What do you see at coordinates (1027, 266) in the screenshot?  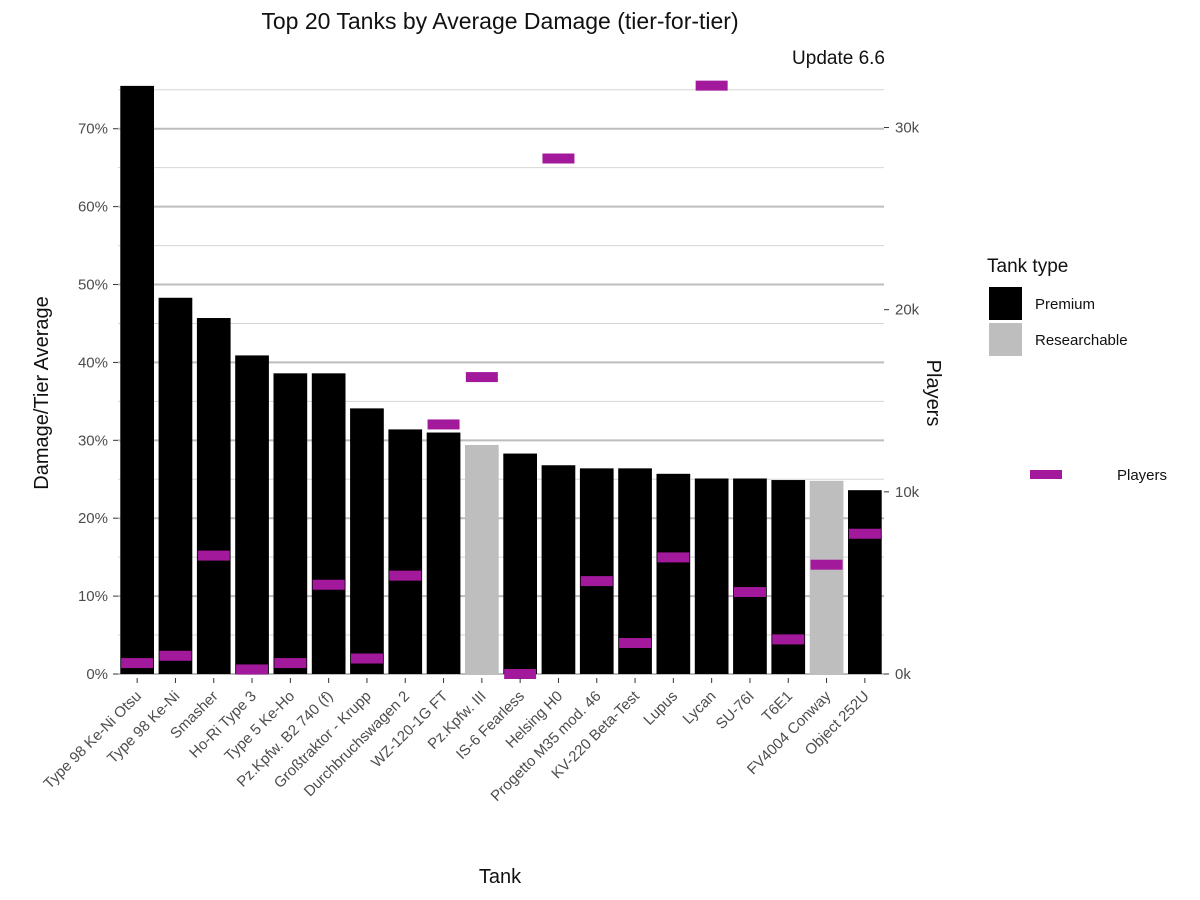 I see `legend-title: Tank type` at bounding box center [1027, 266].